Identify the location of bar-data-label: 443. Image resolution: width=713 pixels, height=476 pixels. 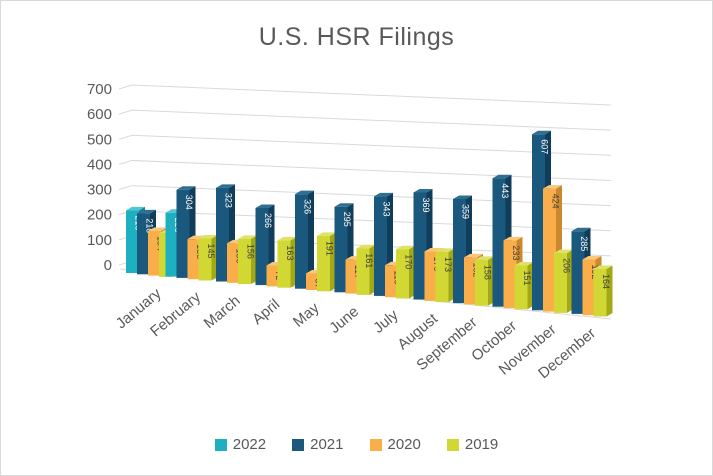
(505, 190).